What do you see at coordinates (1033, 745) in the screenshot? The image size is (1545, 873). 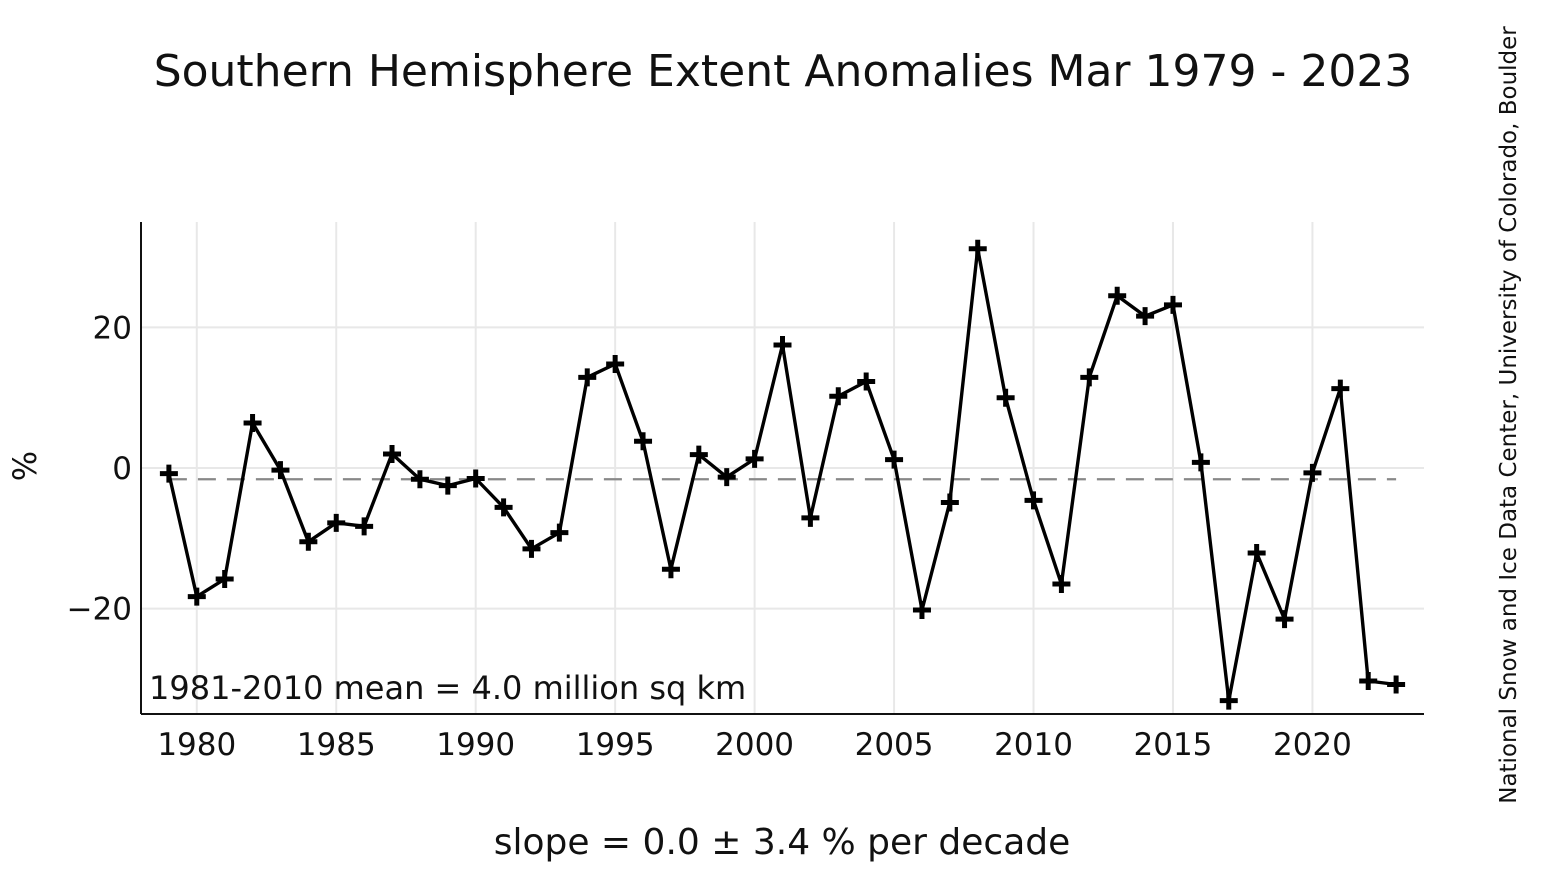 I see `x-tick-label: 2010` at bounding box center [1033, 745].